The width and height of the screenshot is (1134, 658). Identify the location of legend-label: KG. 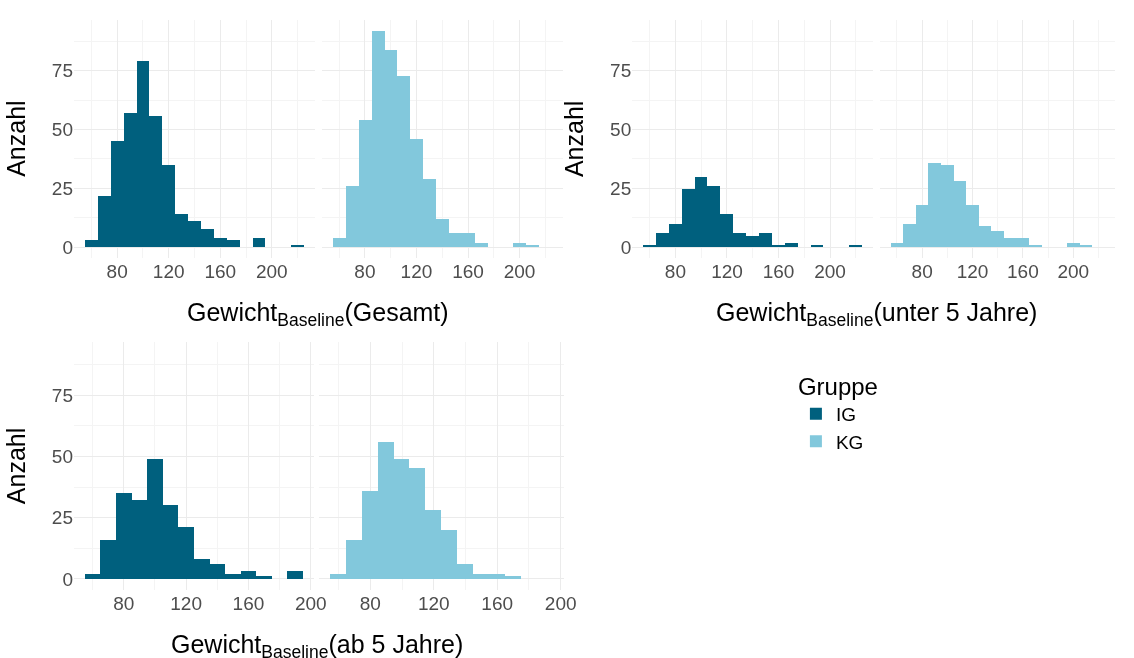
(849, 442).